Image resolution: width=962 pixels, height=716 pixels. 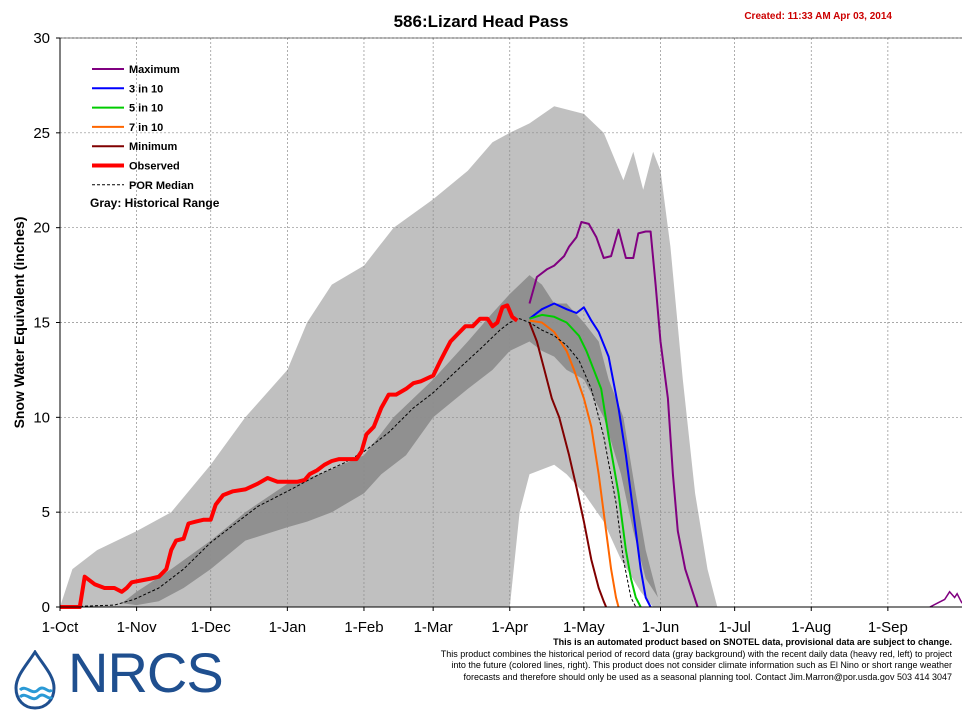 I want to click on series-line-p50, so click(x=585, y=460).